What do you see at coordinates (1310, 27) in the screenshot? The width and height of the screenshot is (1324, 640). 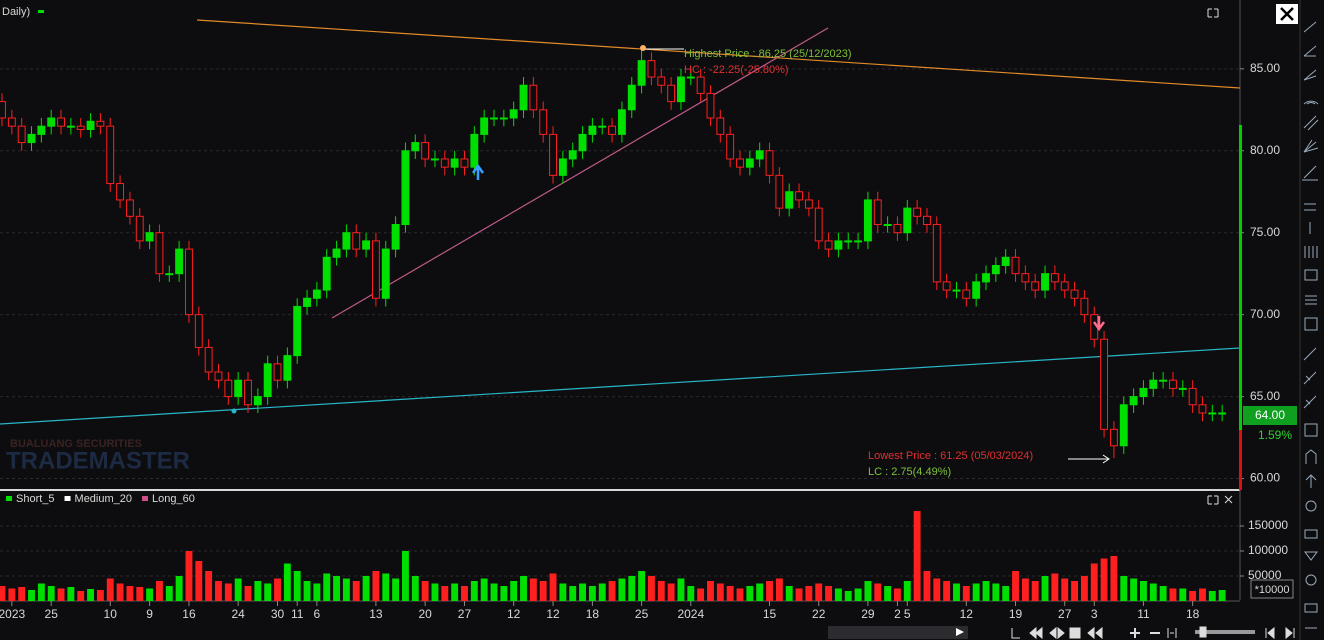 I see `tool-line` at bounding box center [1310, 27].